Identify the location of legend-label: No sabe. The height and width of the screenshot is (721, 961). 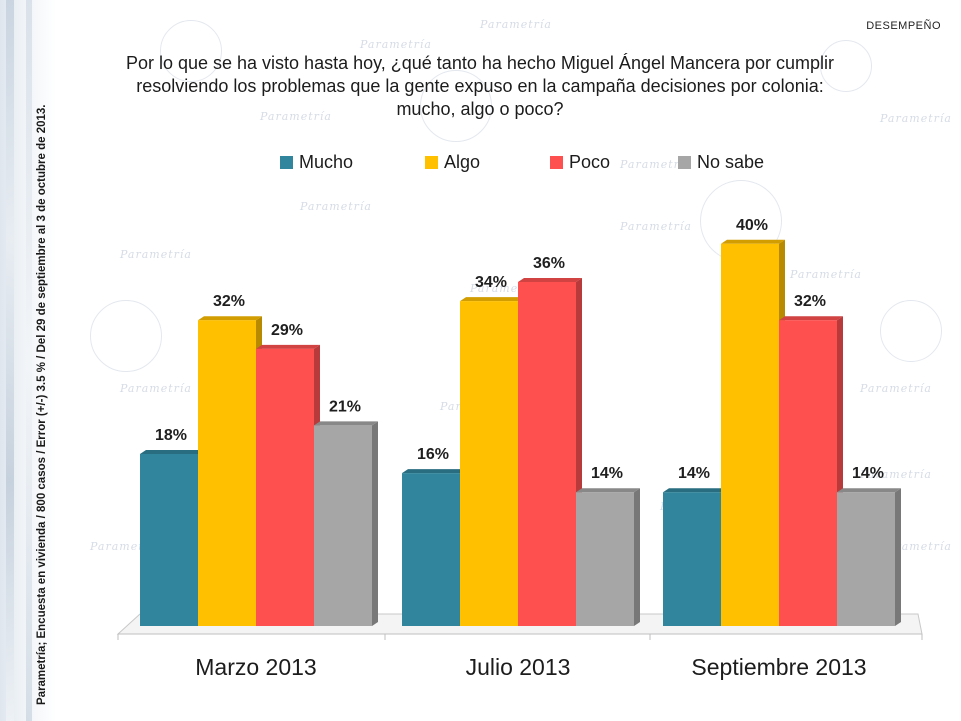
(731, 162).